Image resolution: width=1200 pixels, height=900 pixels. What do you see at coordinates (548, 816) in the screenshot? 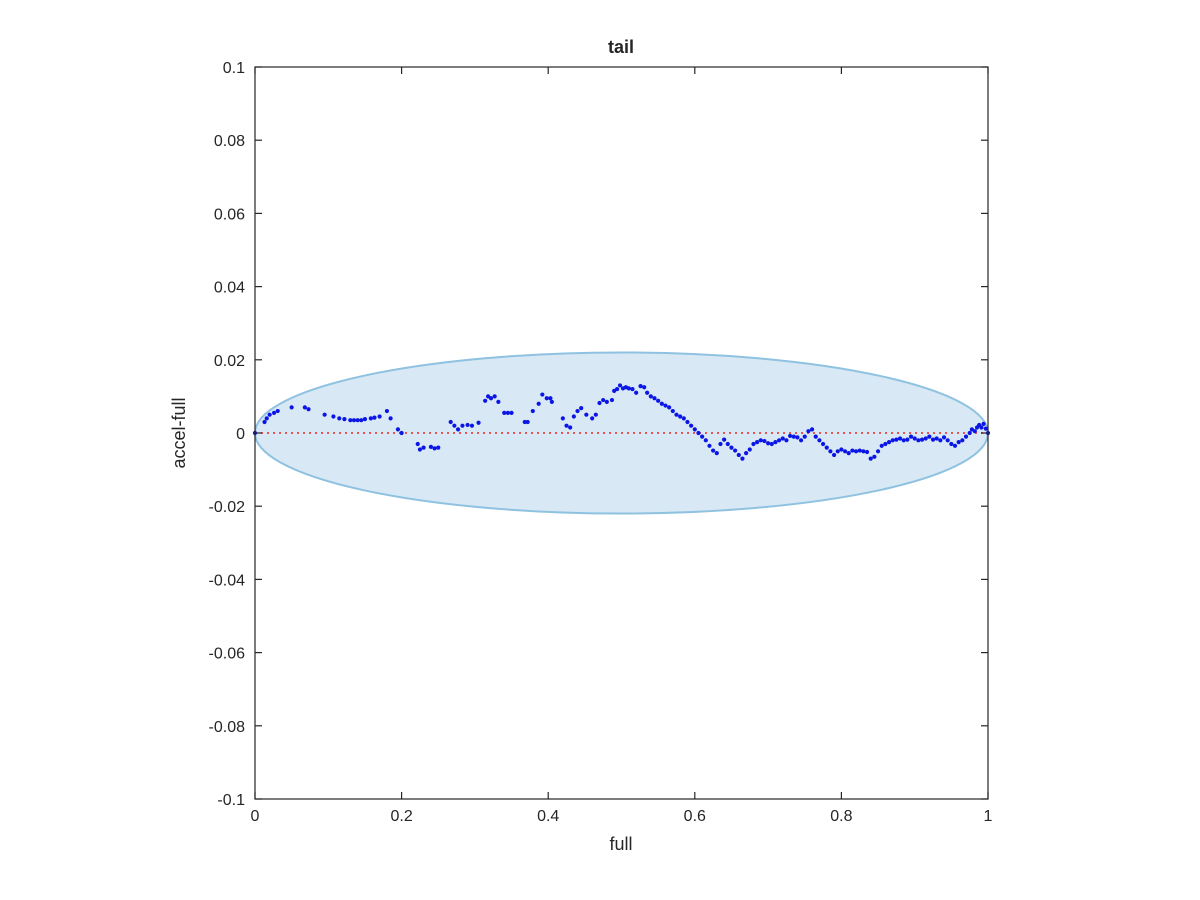
I see `x-tick-label: 0.4` at bounding box center [548, 816].